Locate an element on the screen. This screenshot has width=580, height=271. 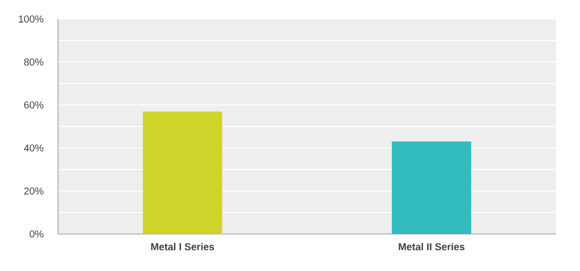
y-tick-label: 0% is located at coordinates (37, 234).